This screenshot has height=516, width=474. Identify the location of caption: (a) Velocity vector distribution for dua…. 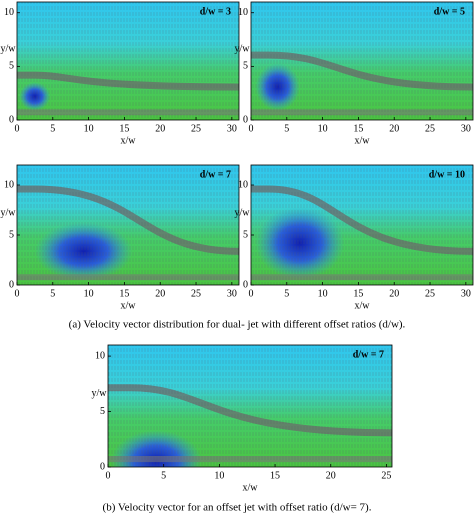
(237, 325).